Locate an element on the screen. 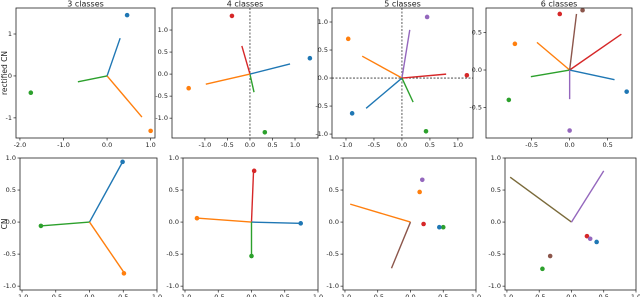 Image resolution: width=640 pixels, height=297 pixels. panel-title: 4 classes is located at coordinates (245, 4).